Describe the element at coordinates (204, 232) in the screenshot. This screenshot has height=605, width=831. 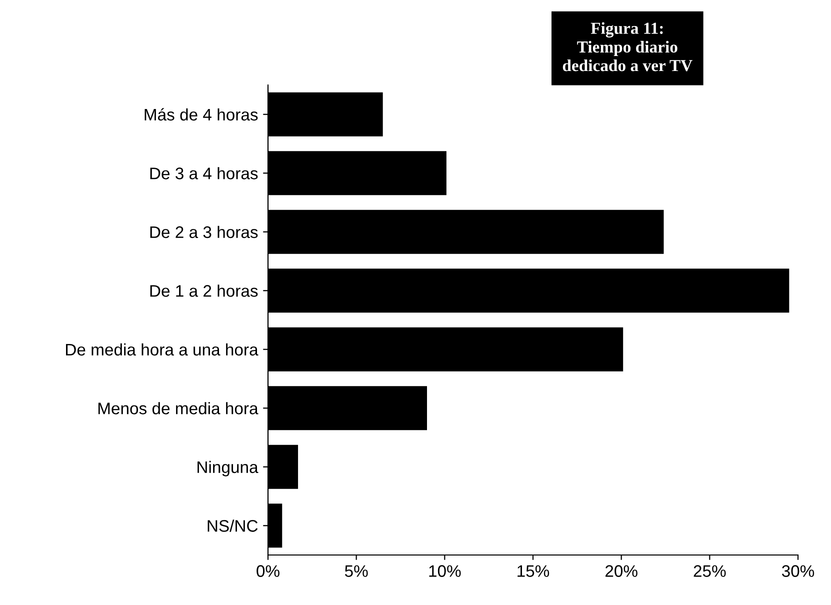
I see `y-tick-label: De 2 a 3 horas` at that location.